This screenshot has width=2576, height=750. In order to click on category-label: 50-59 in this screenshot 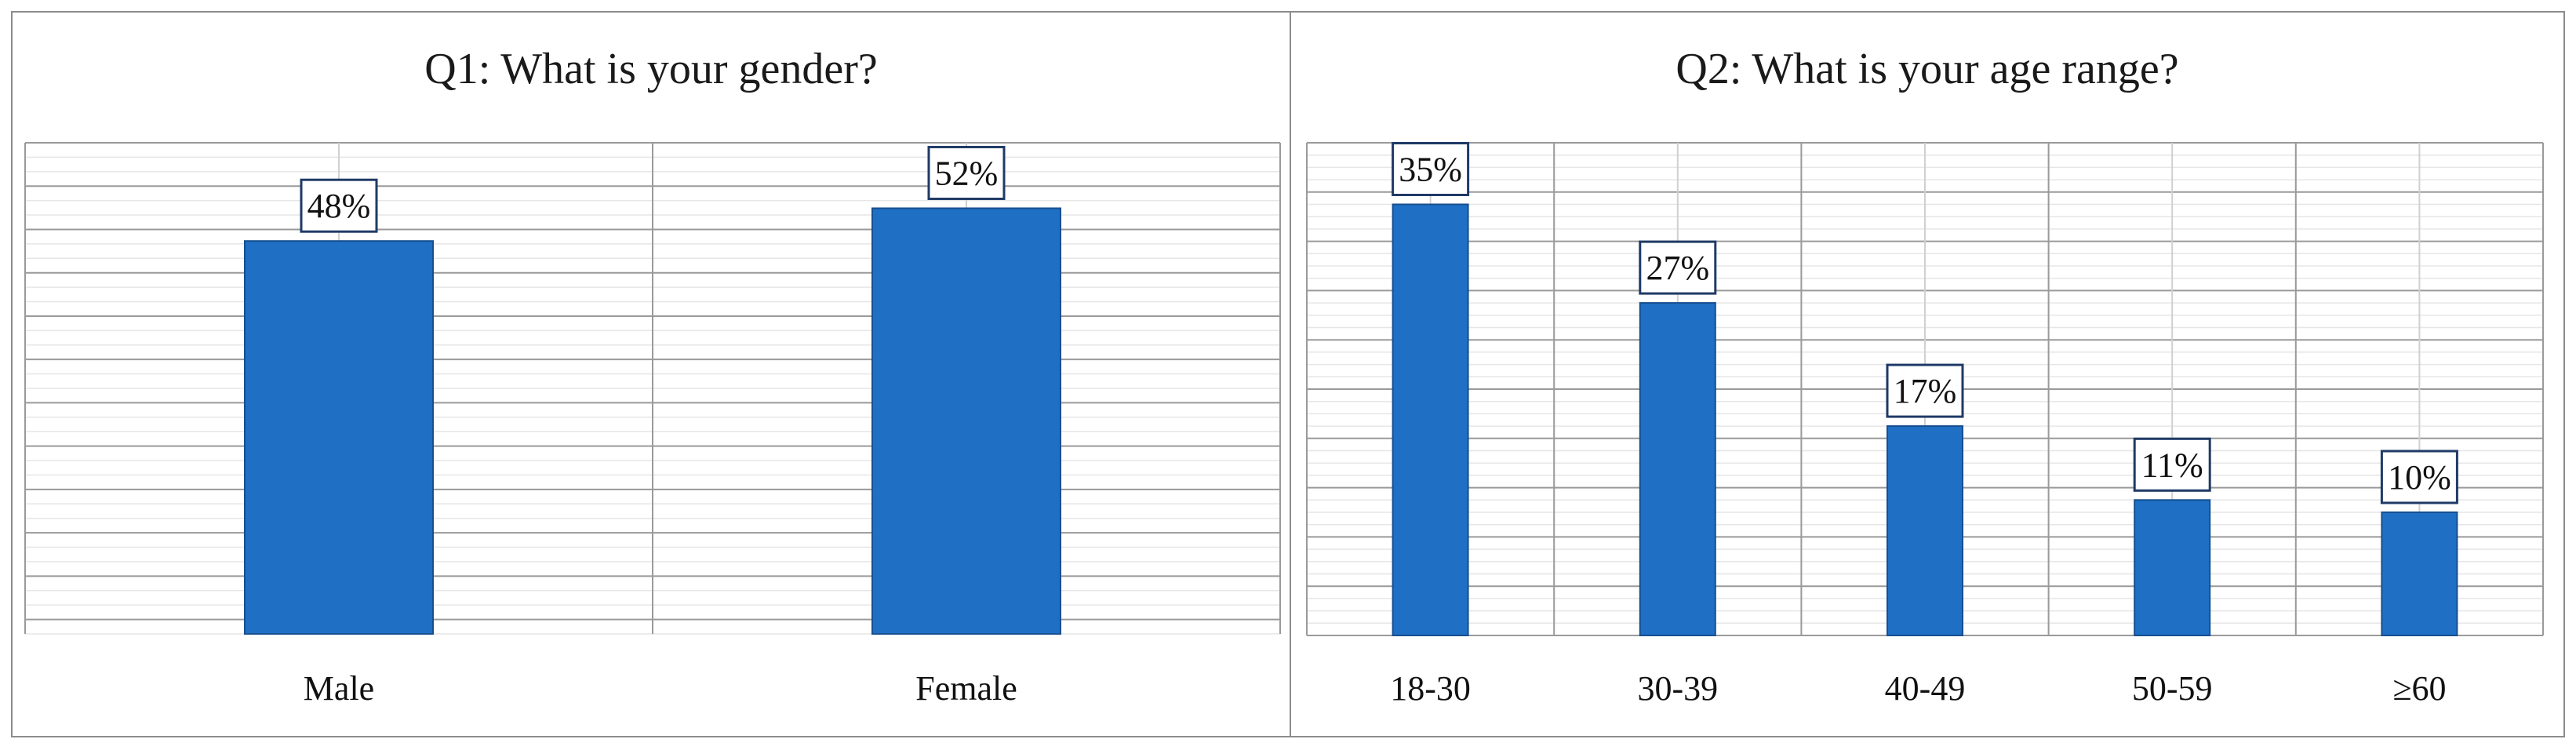, I will do `click(2172, 688)`.